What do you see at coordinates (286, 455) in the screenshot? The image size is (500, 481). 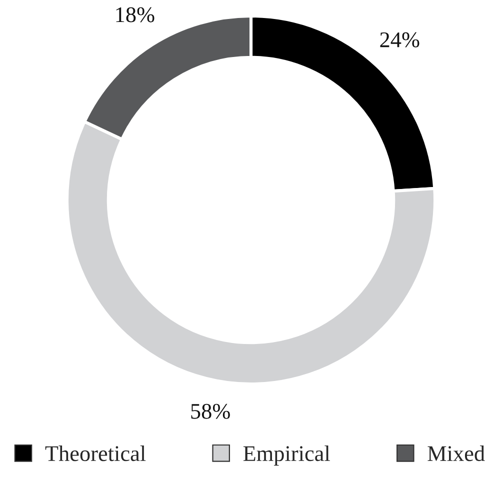 I see `legend-label: Empirical` at bounding box center [286, 455].